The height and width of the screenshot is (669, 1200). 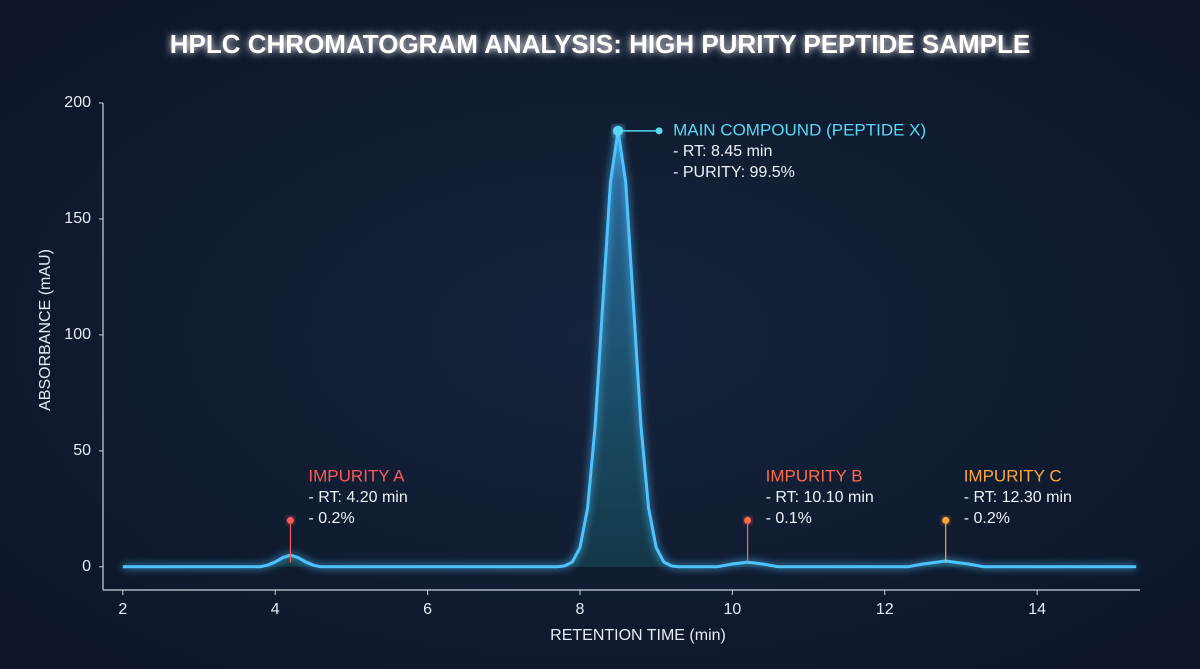 I want to click on annotation-title: MAIN COMPOUND (PEPTIDE X), so click(x=799, y=129).